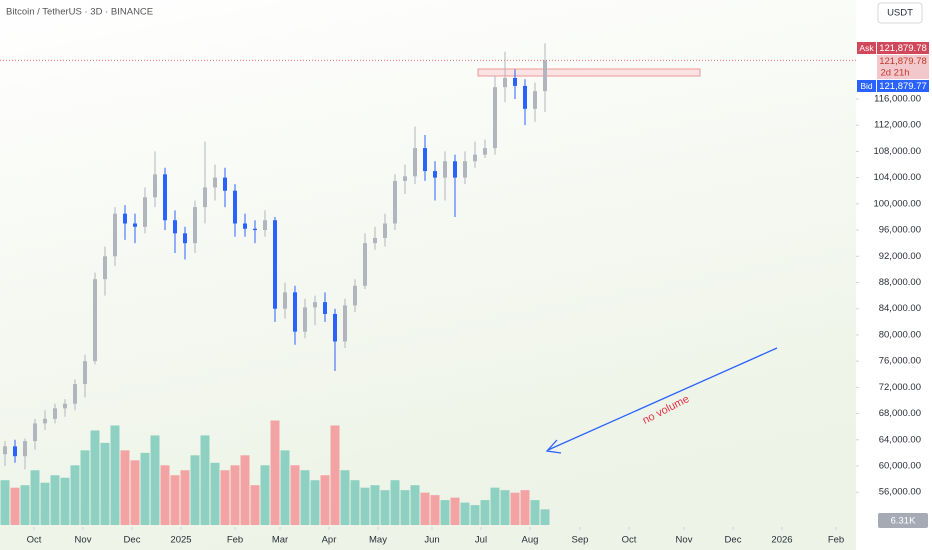 The width and height of the screenshot is (932, 550). Describe the element at coordinates (781, 540) in the screenshot. I see `x-tick-label: 2026` at that location.